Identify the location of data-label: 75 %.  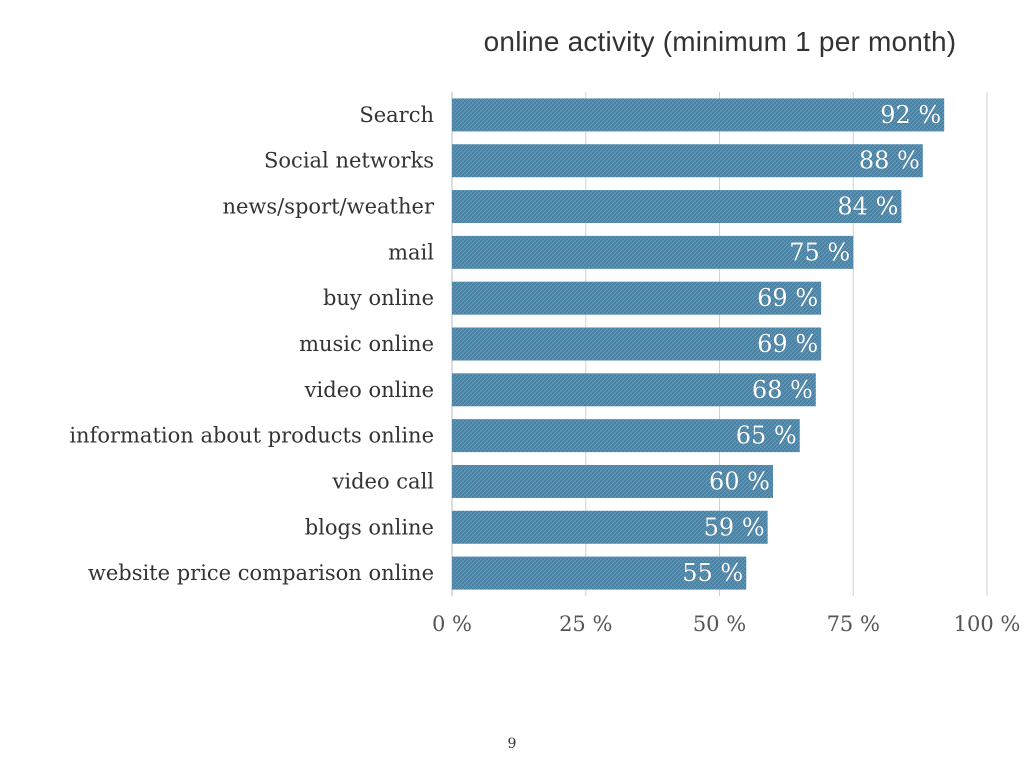
(819, 252).